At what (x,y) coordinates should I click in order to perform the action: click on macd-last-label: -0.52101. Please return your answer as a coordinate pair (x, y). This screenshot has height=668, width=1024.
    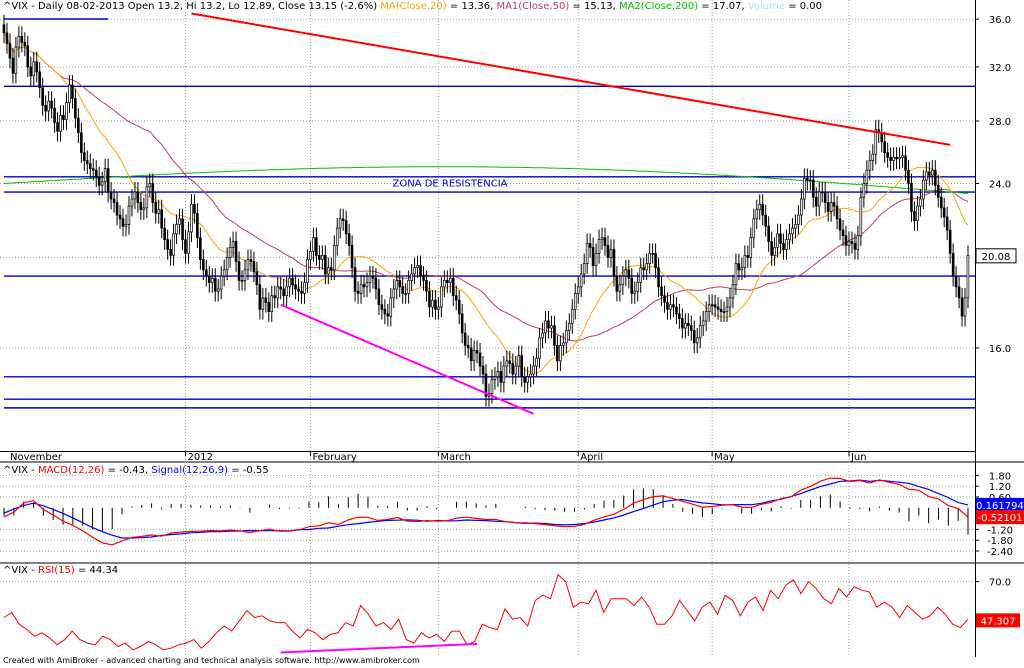
    Looking at the image, I should click on (1000, 518).